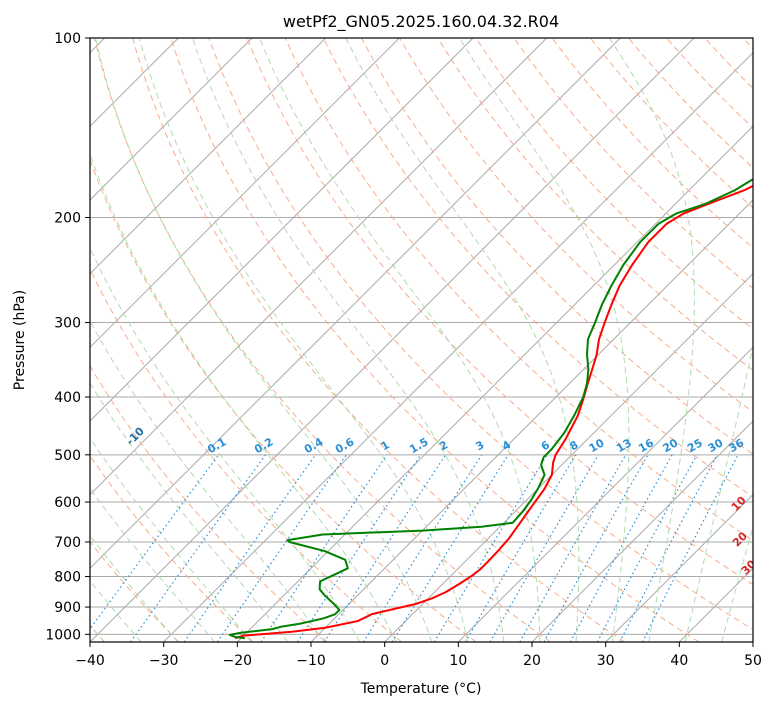 Image resolution: width=775 pixels, height=708 pixels. What do you see at coordinates (67, 324) in the screenshot?
I see `y-tick-label: 300` at bounding box center [67, 324].